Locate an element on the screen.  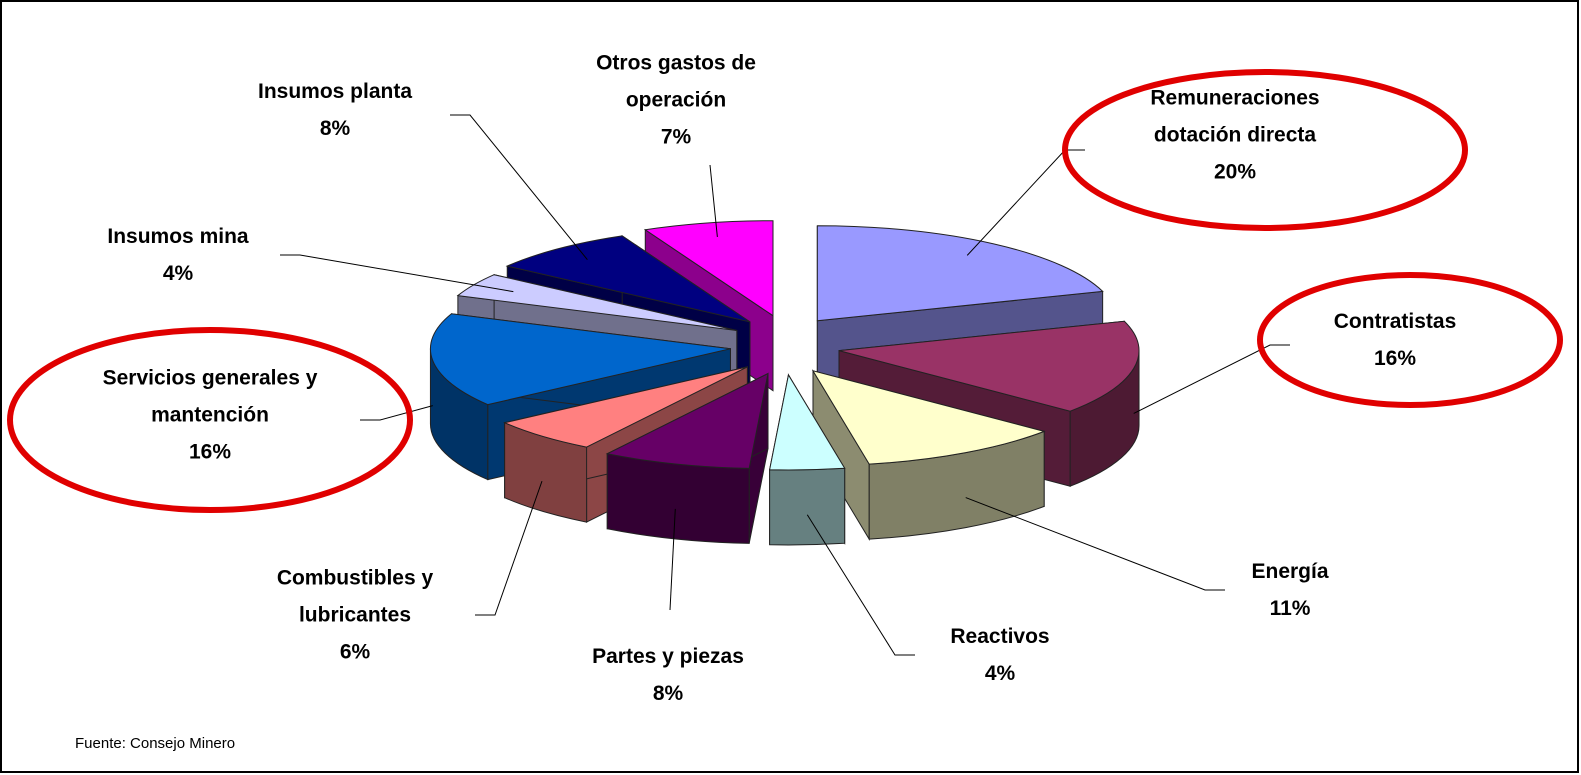
slice-side is located at coordinates (807, 506).